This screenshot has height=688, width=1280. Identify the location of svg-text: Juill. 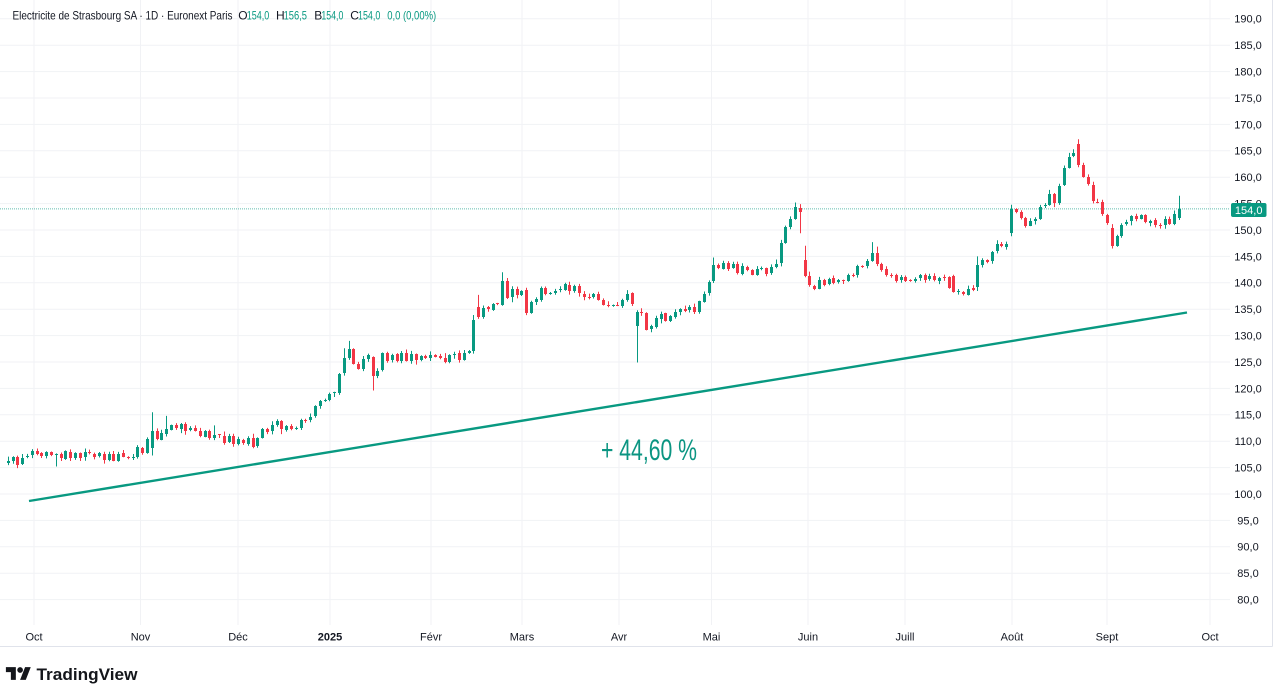
(905, 638).